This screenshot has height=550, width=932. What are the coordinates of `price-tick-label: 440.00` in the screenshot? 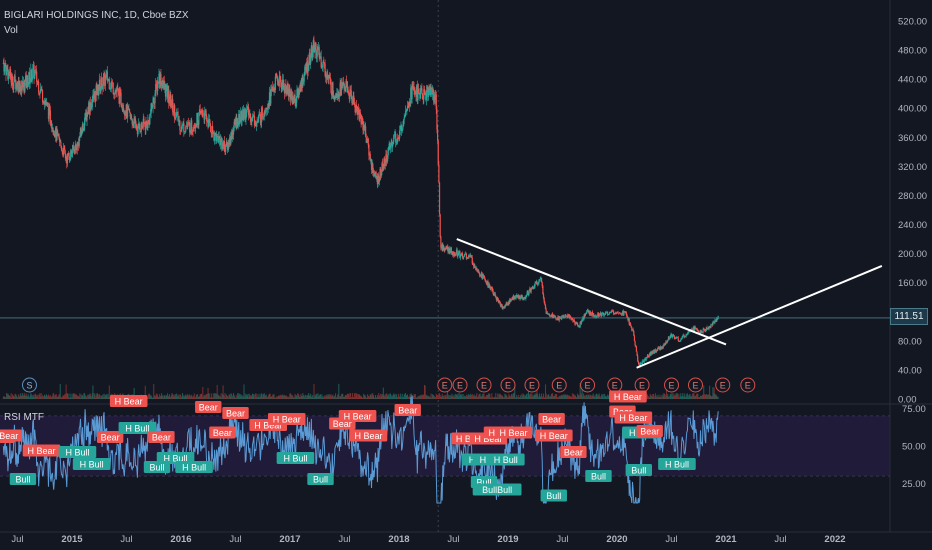 It's located at (912, 80).